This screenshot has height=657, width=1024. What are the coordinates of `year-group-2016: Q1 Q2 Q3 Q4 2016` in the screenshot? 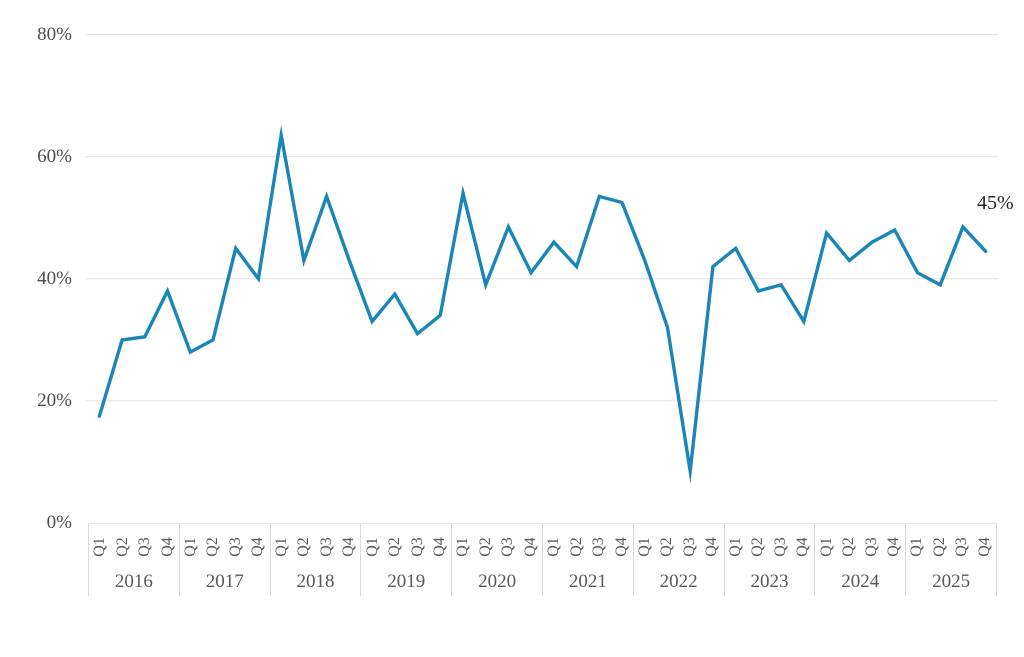 It's located at (133, 560).